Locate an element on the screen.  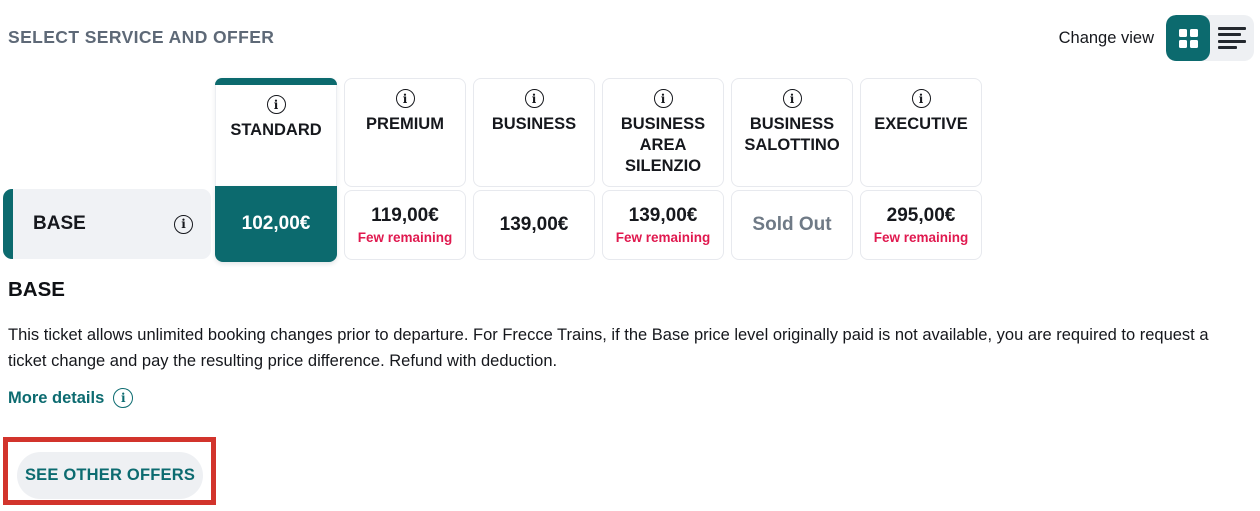
view-toggle-group is located at coordinates (1210, 38).